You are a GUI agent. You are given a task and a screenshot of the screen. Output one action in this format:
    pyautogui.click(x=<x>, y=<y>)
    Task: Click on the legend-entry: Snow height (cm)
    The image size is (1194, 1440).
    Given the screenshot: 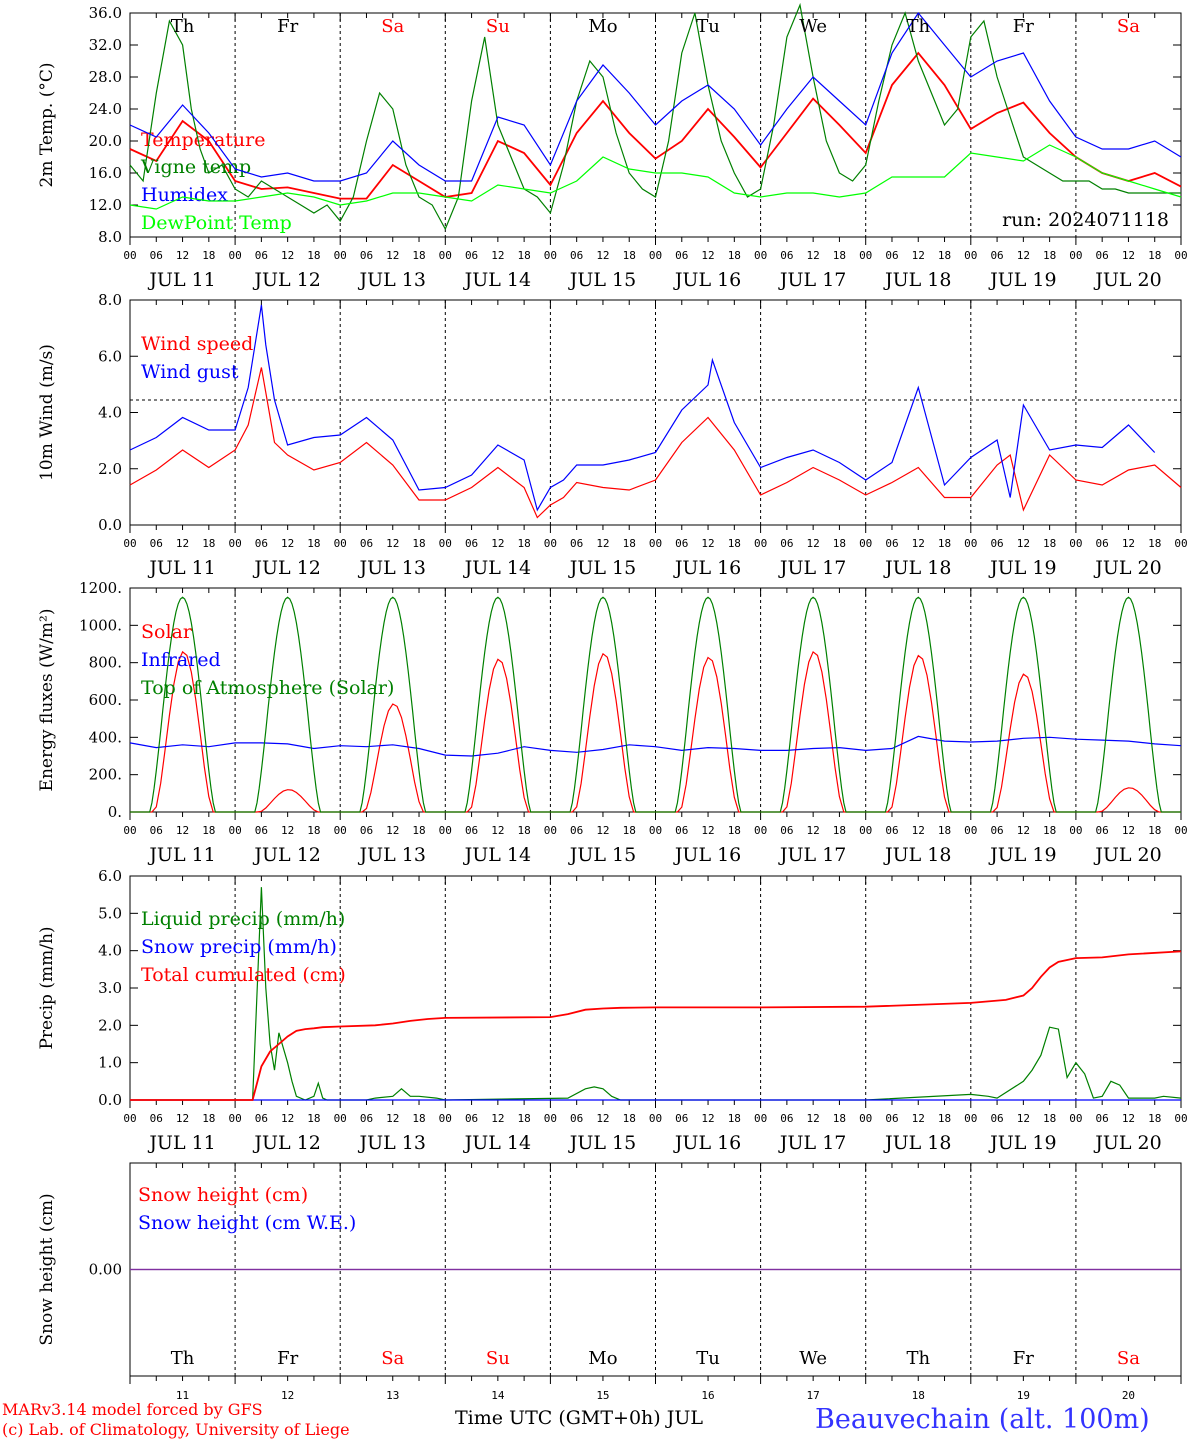 What is the action you would take?
    pyautogui.click(x=223, y=1195)
    